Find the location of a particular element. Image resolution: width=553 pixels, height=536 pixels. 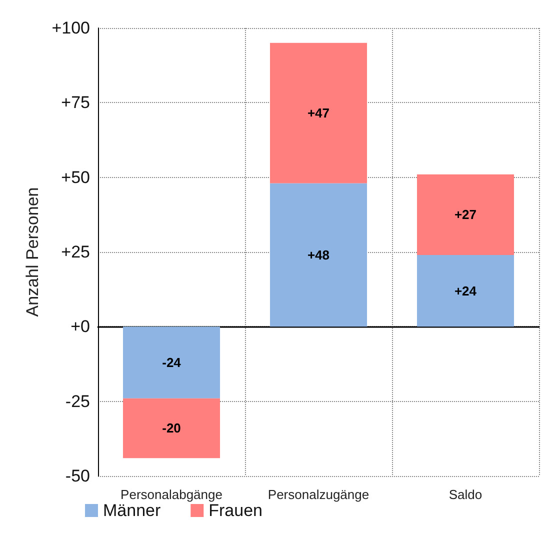

y-tick-label: +100 is located at coordinates (71, 28).